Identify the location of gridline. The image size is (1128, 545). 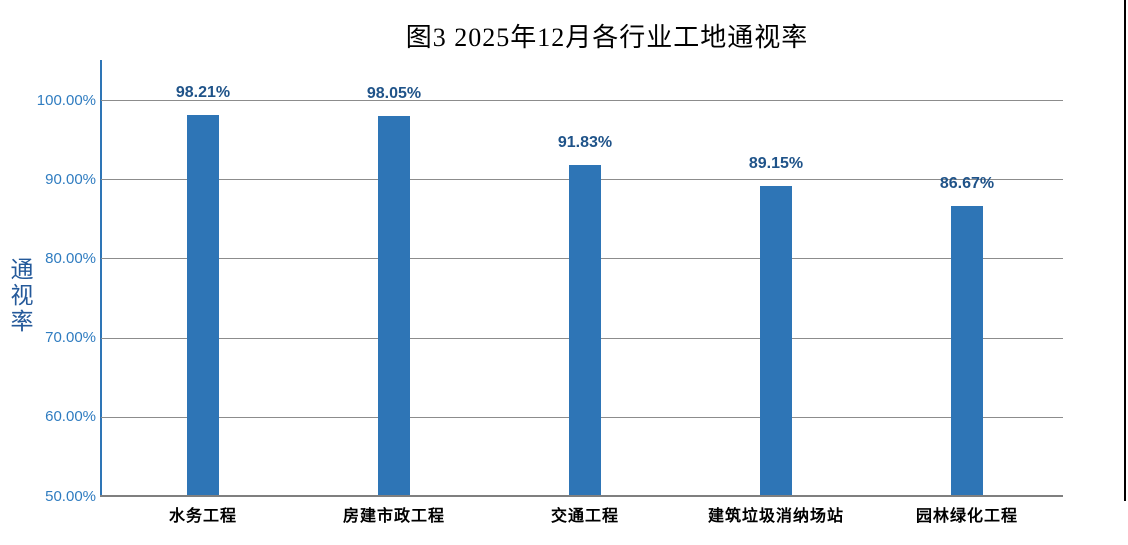
(582, 100).